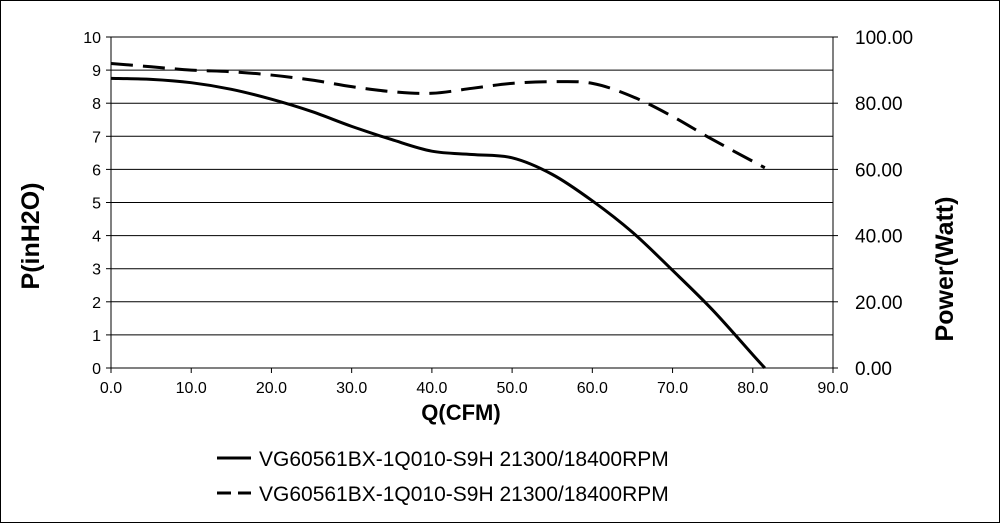  What do you see at coordinates (96, 71) in the screenshot?
I see `y-left-tick-label-9: 9` at bounding box center [96, 71].